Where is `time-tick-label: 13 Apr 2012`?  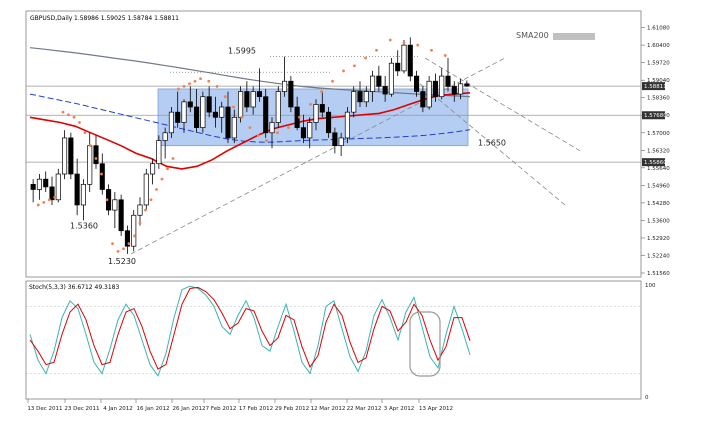
time-tick-label: 13 Apr 2012 is located at coordinates (436, 409).